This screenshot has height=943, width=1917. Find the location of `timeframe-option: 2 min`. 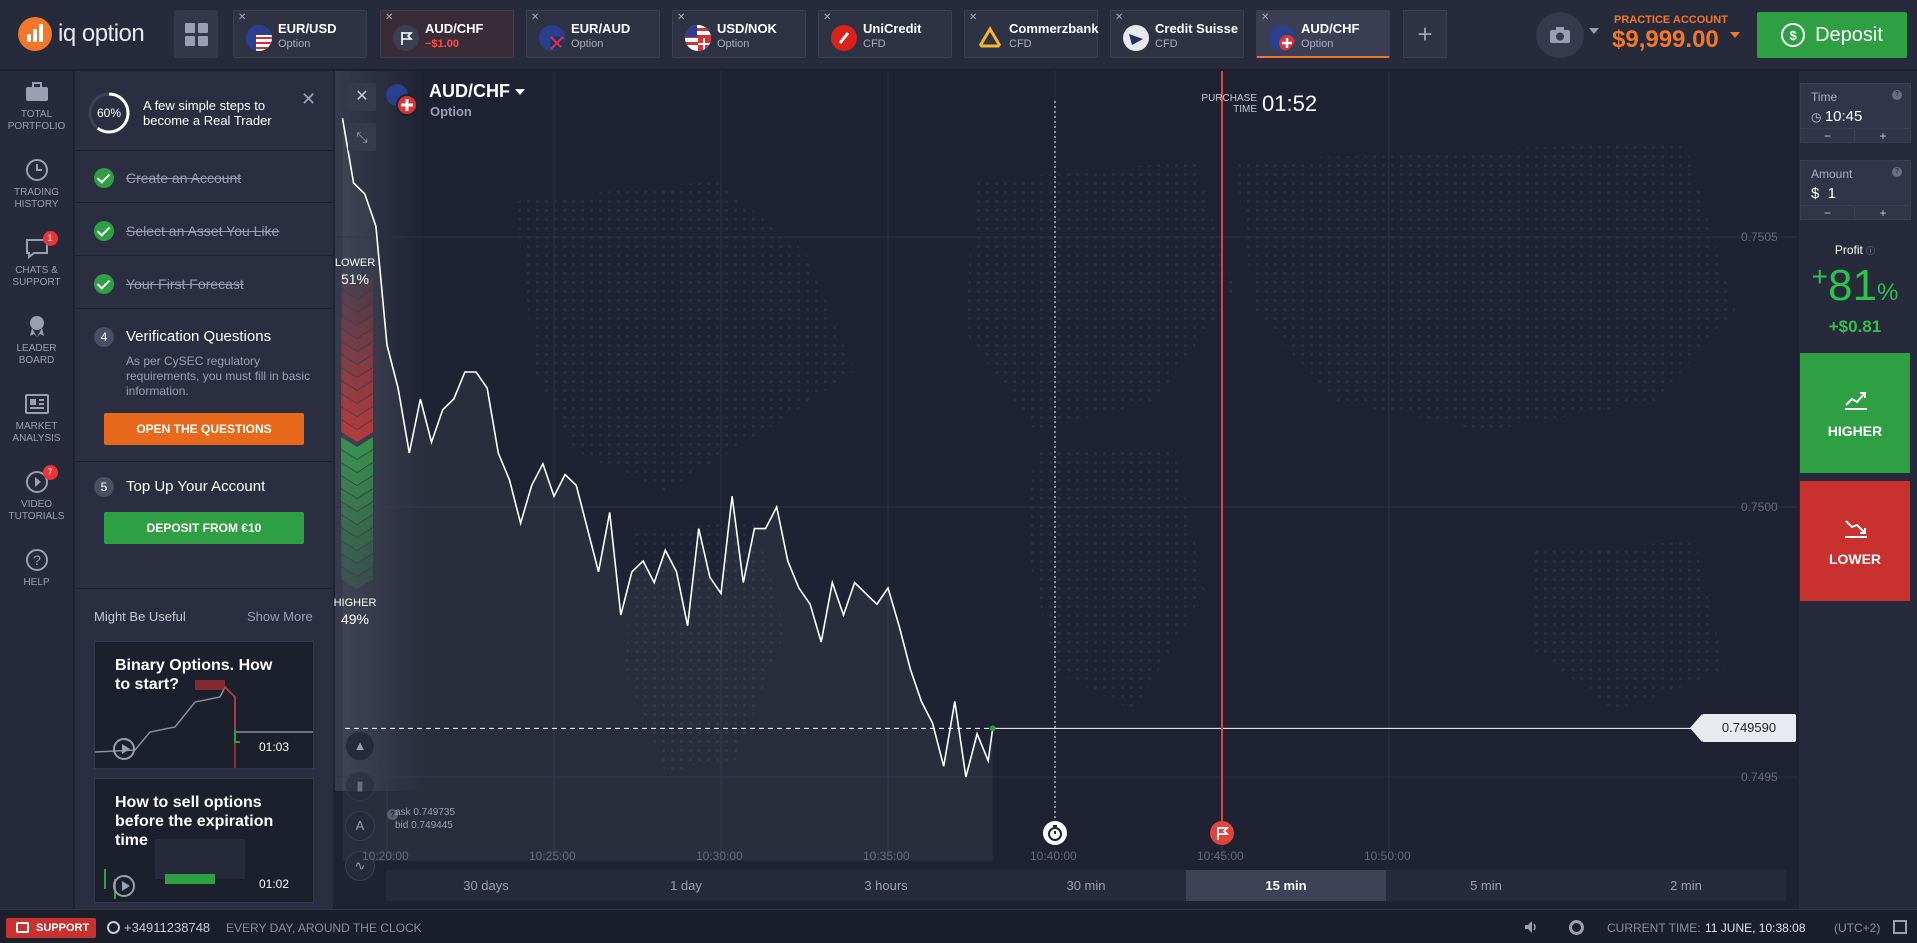

timeframe-option: 2 min is located at coordinates (1686, 885).